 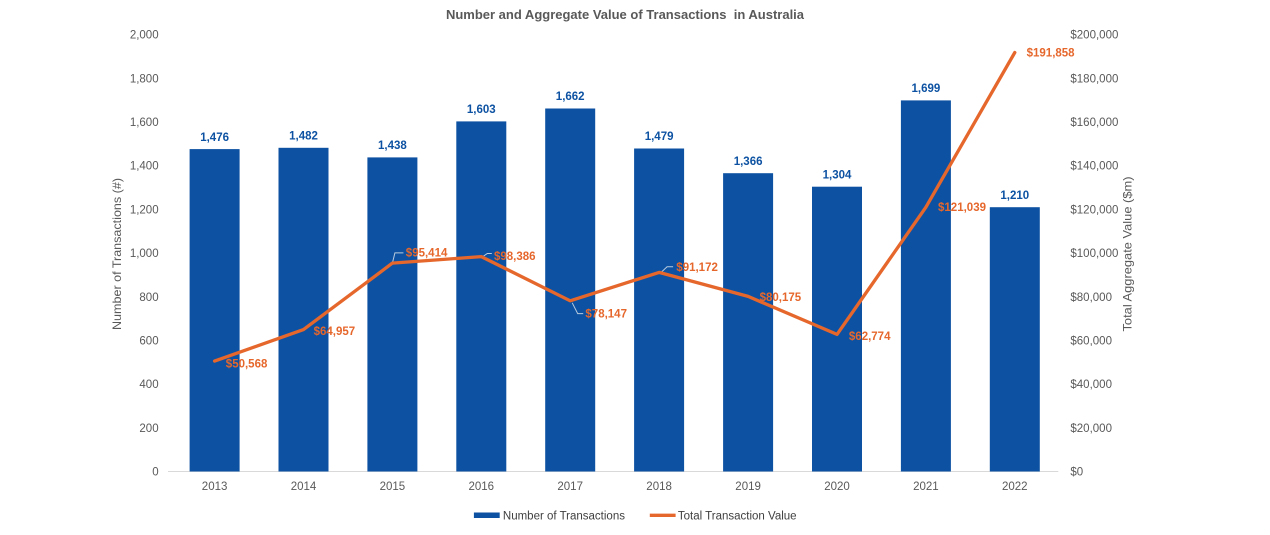 What do you see at coordinates (962, 208) in the screenshot?
I see `svg-text: $121,039` at bounding box center [962, 208].